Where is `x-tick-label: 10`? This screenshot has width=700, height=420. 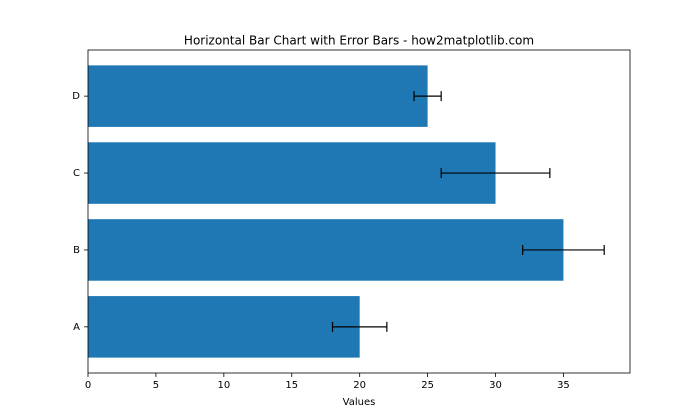 x-tick-label: 10 is located at coordinates (223, 385).